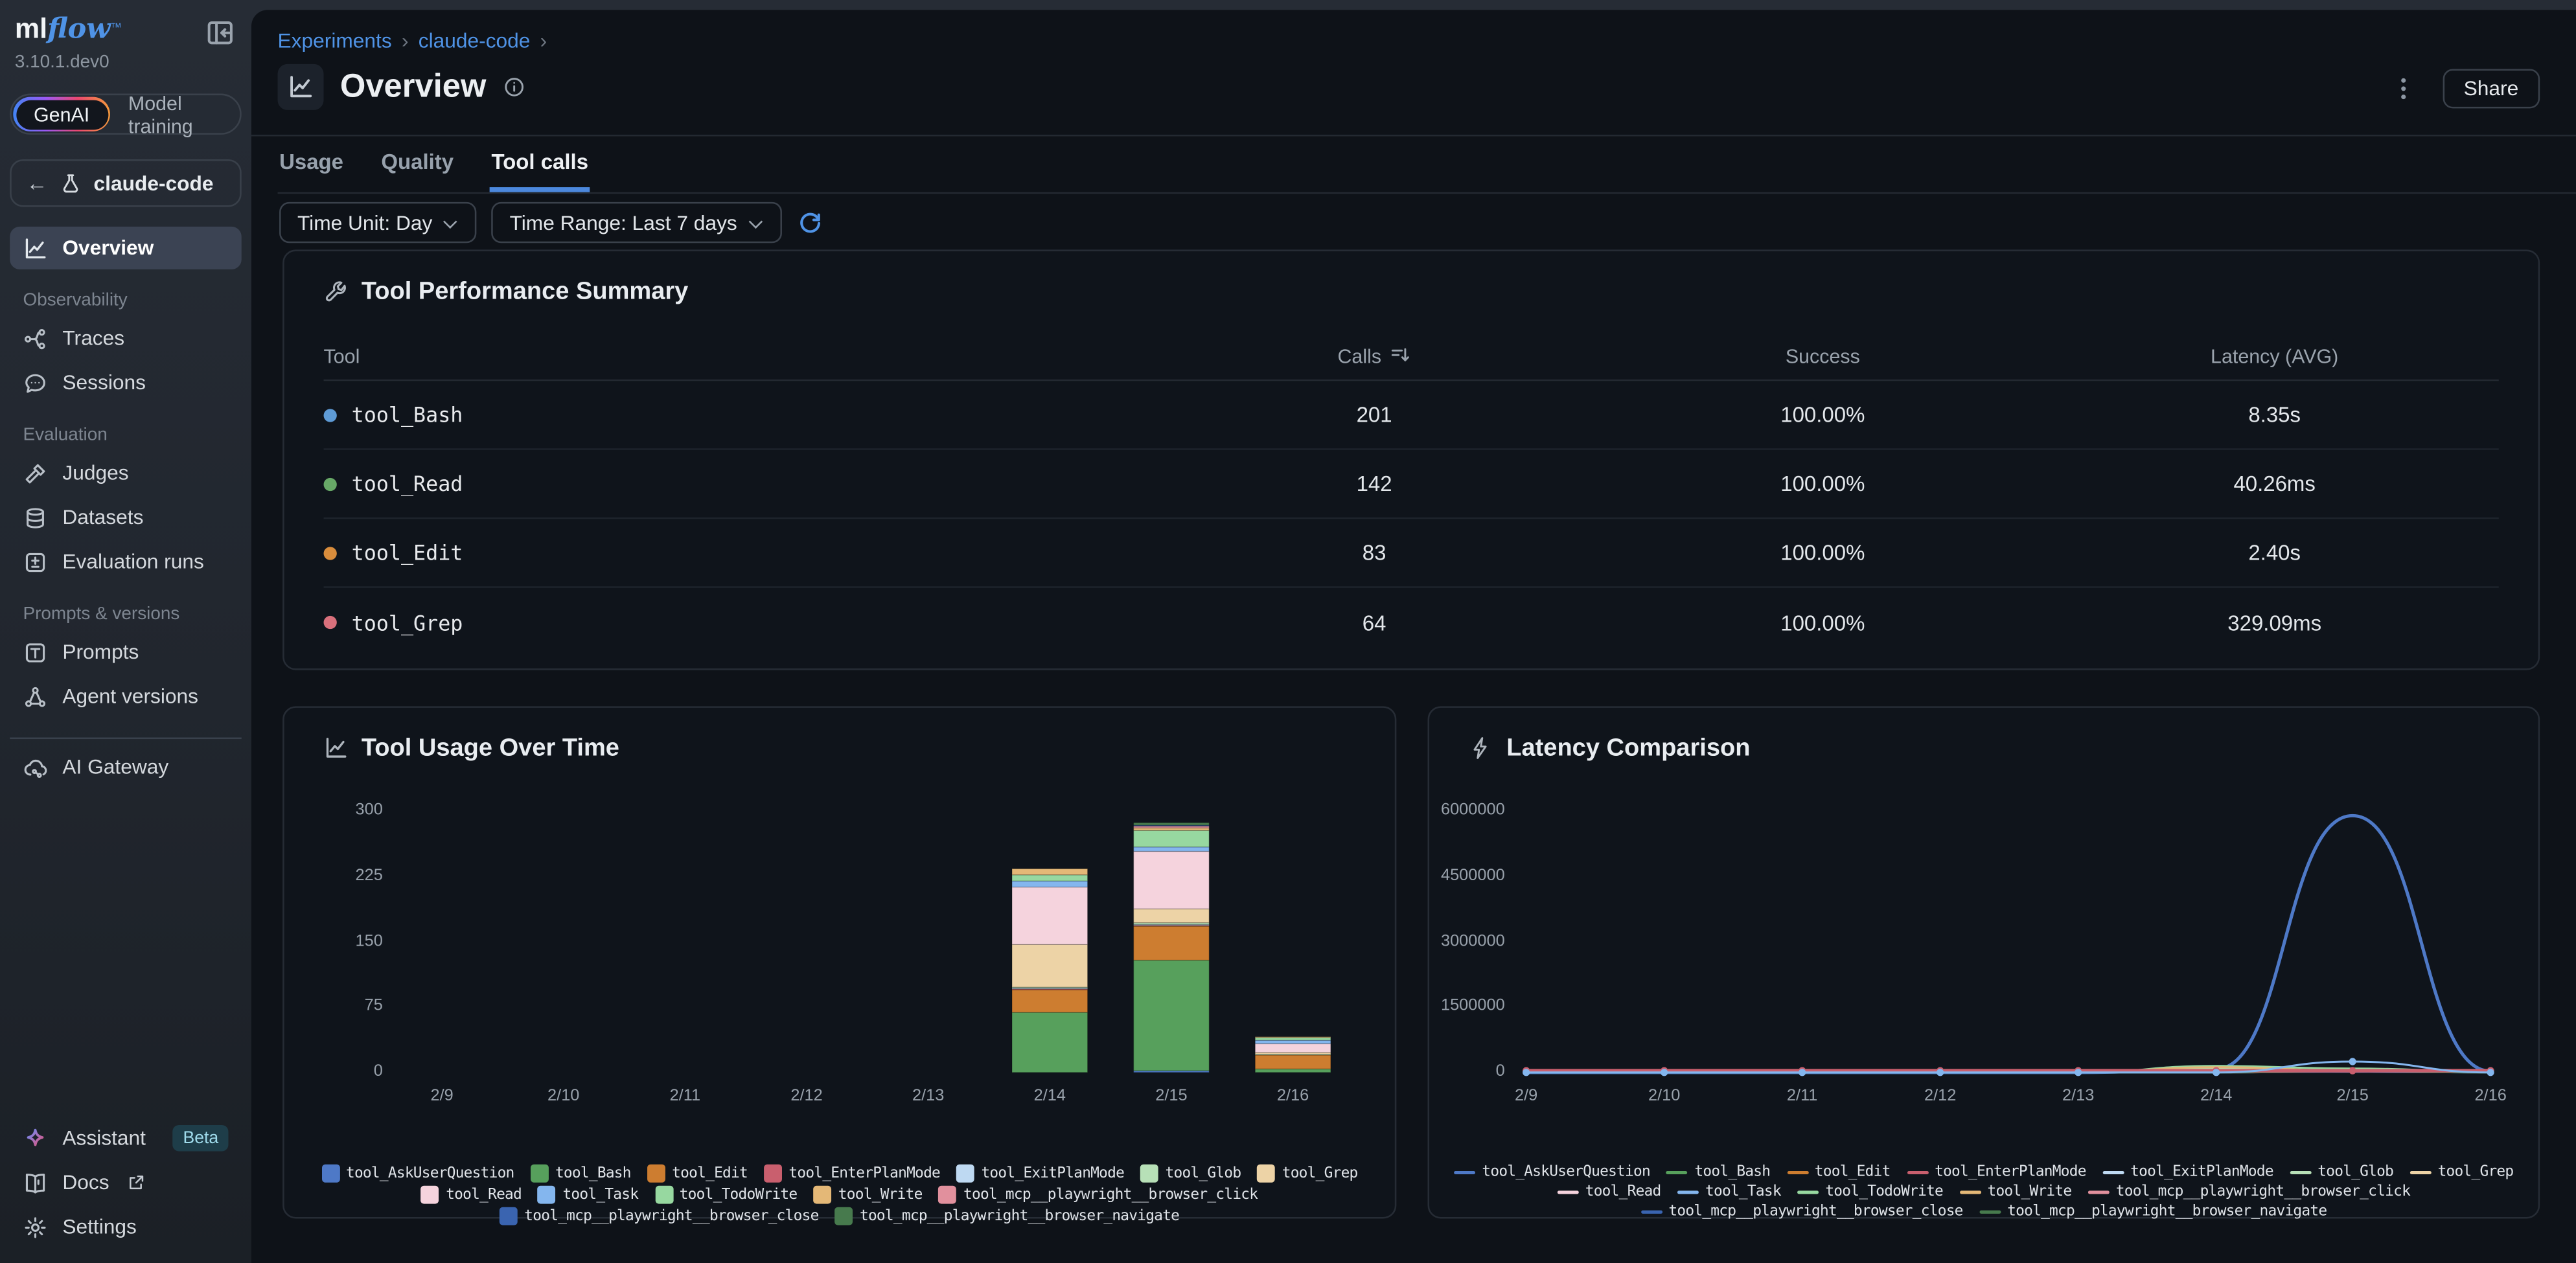  I want to click on sidebar-item-ai-gateway: AI Gateway, so click(126, 766).